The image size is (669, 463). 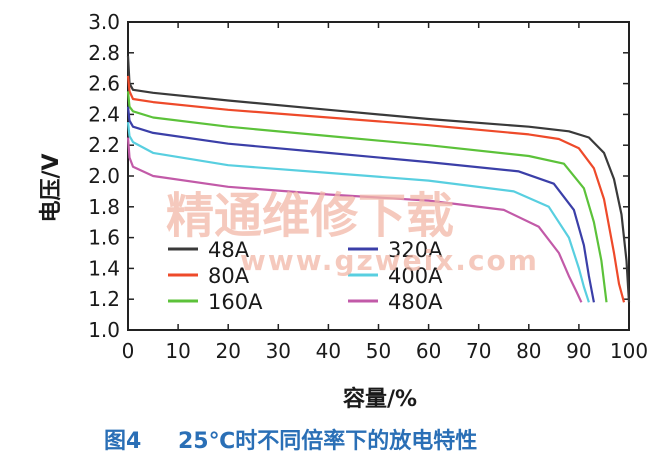 I want to click on y-tick-label: 1.2, so click(x=104, y=299).